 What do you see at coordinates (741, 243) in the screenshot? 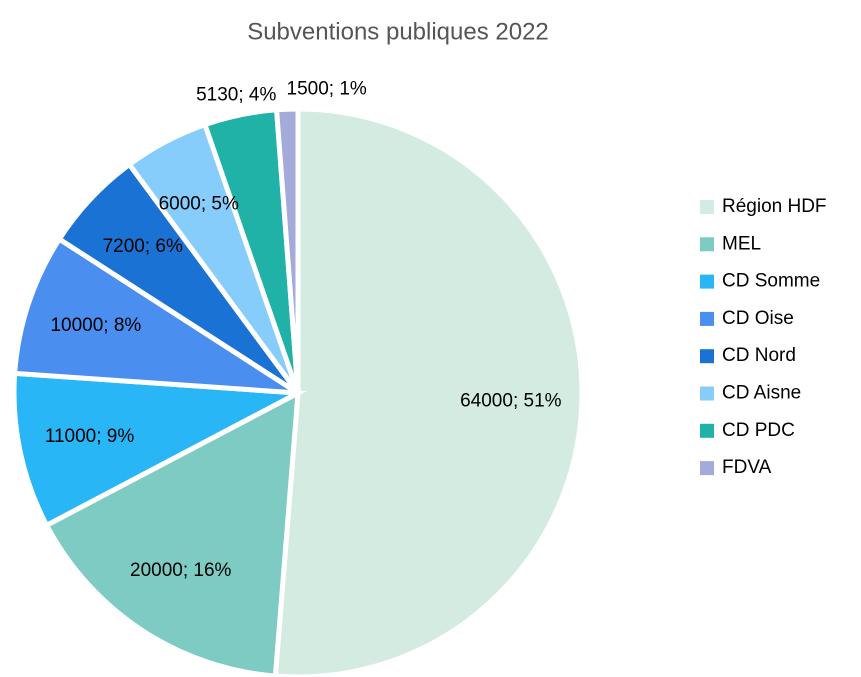
I see `legend-label: MEL` at bounding box center [741, 243].